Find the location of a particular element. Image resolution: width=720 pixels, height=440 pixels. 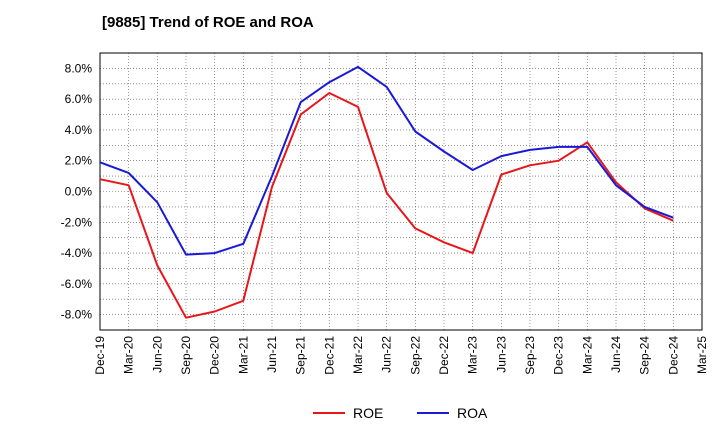

y-tick-label: 6.0% is located at coordinates (79, 99).